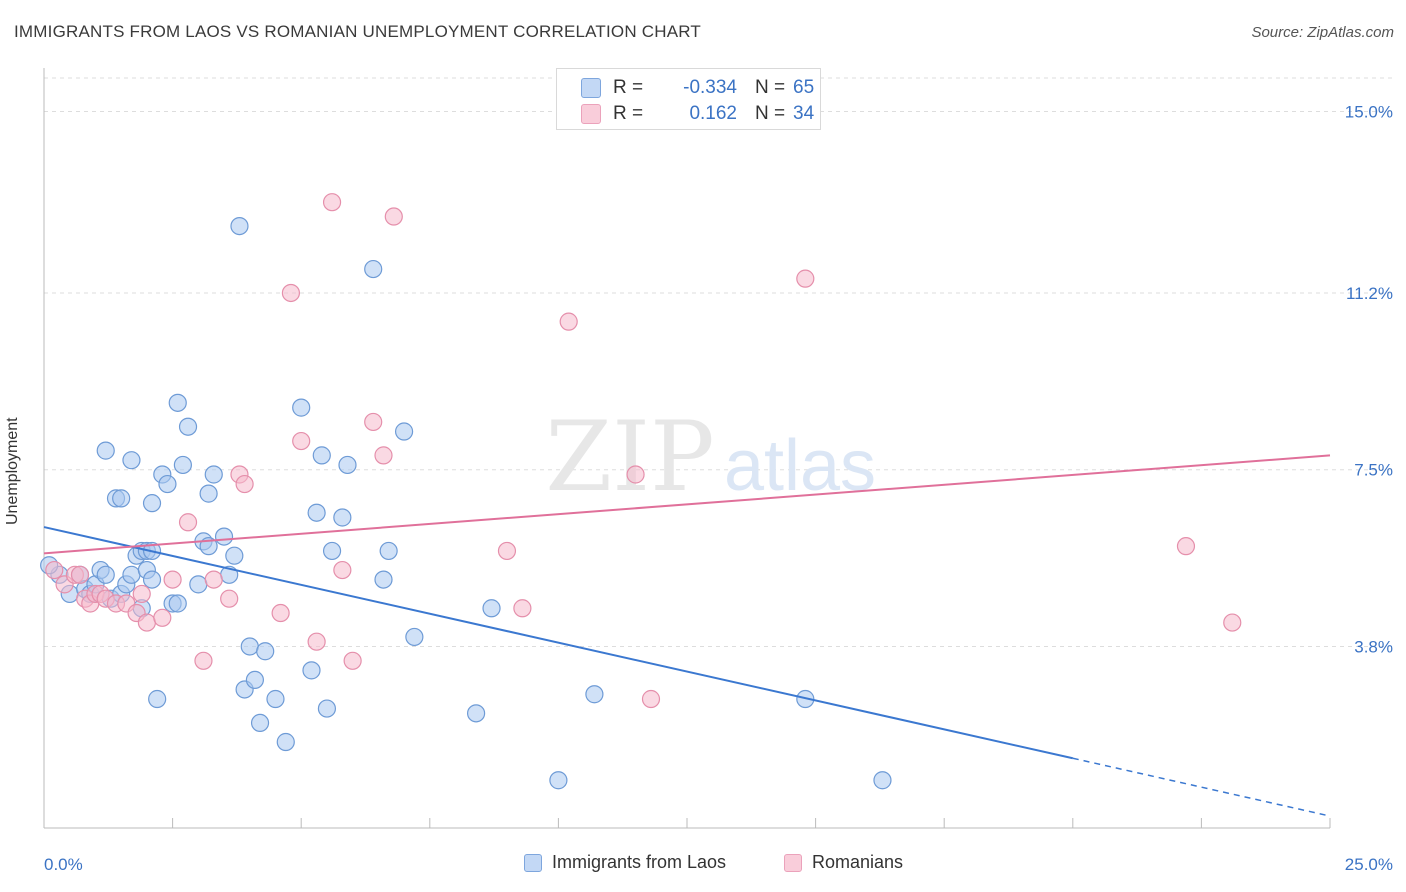  I want to click on y-tick-label: 3.8%, so click(1373, 646).